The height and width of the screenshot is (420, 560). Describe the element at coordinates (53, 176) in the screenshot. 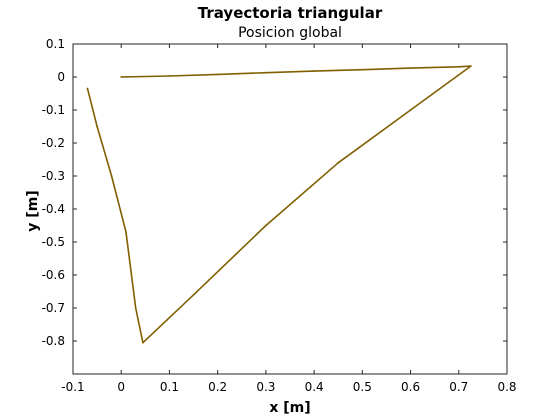

I see `y-tick-label: -0.3` at that location.